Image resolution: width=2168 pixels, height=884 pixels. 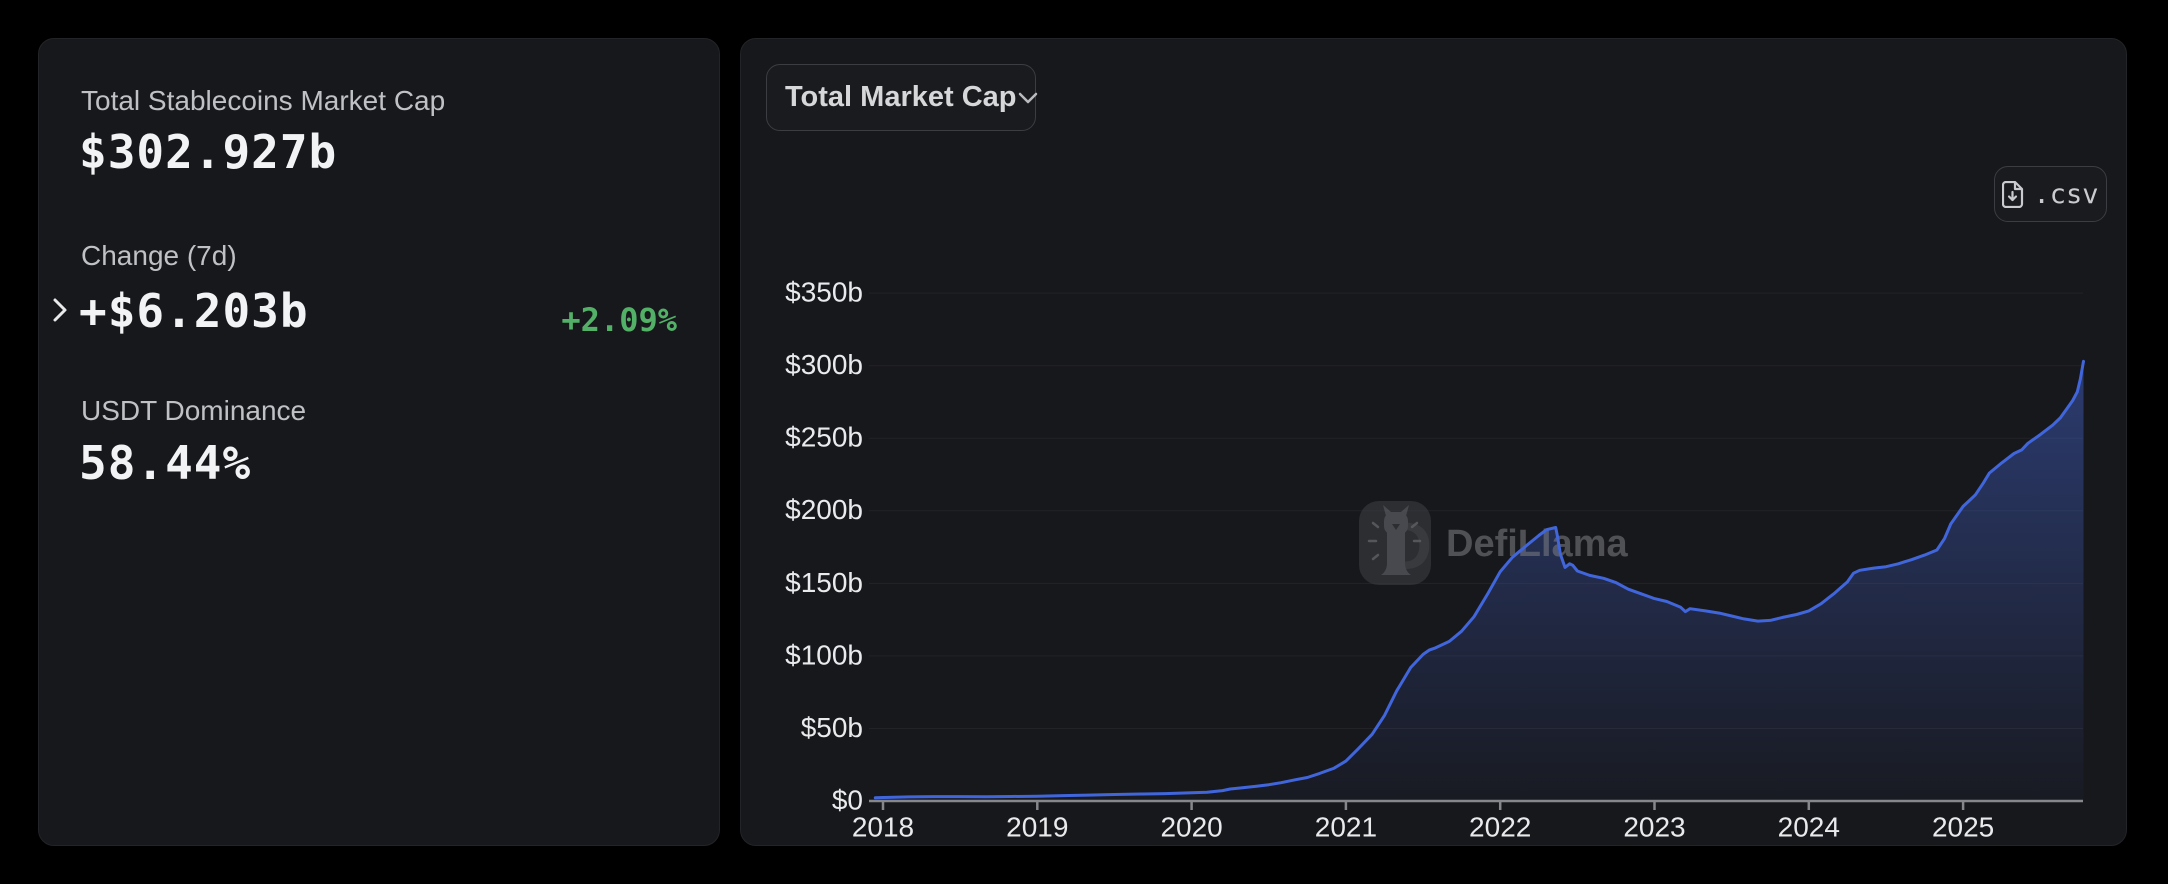 I want to click on x-axis-tick-label: 2018, so click(x=883, y=826).